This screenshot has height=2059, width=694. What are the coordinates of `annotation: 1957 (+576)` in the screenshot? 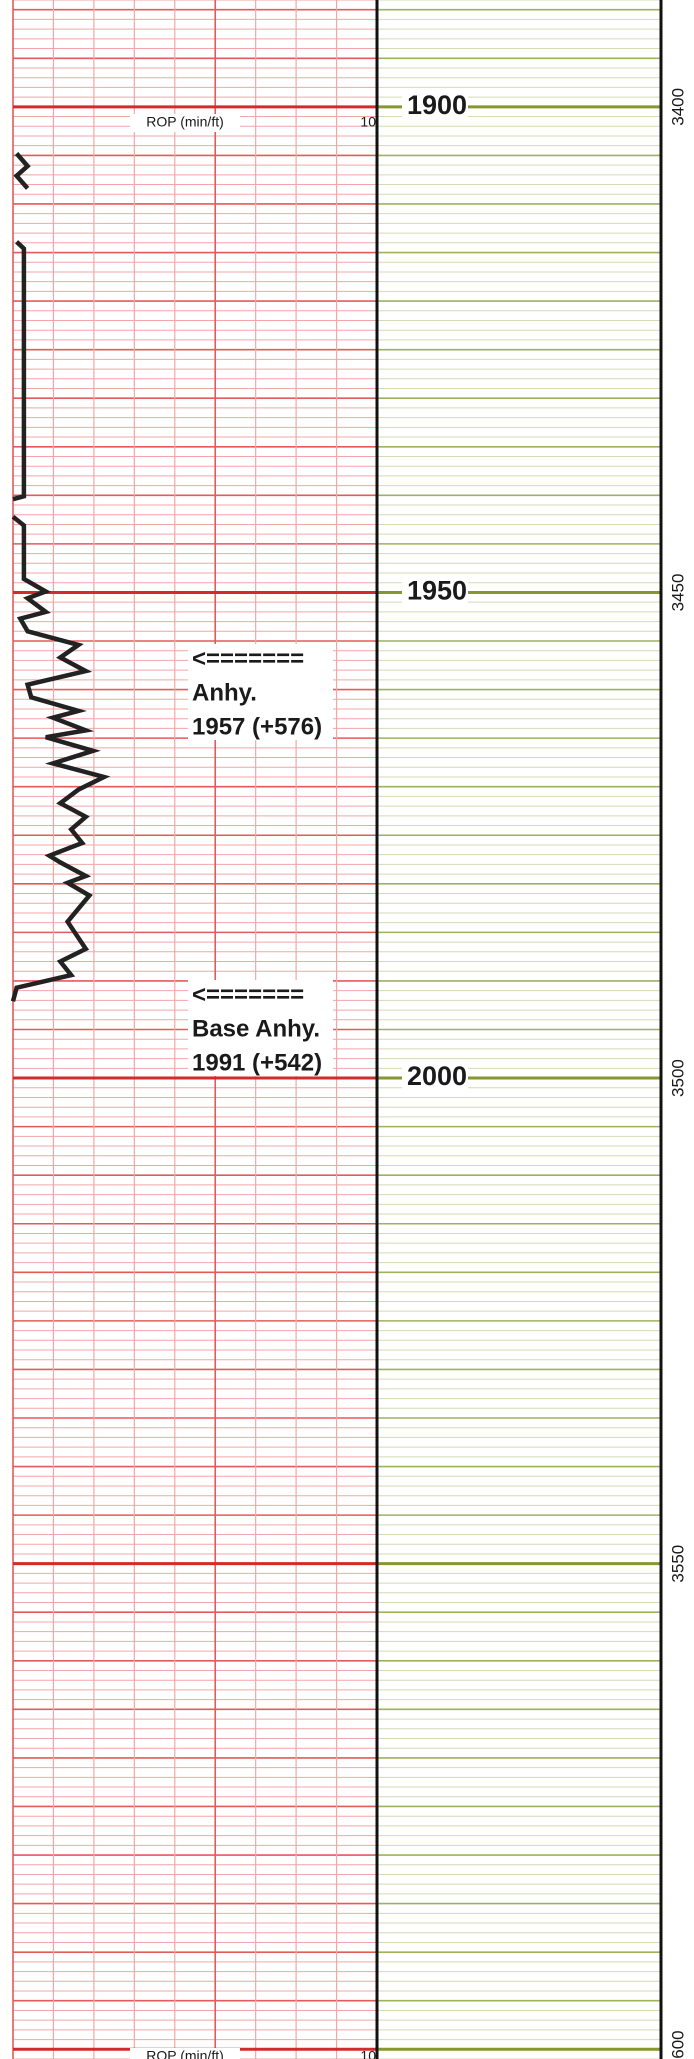 It's located at (257, 726).